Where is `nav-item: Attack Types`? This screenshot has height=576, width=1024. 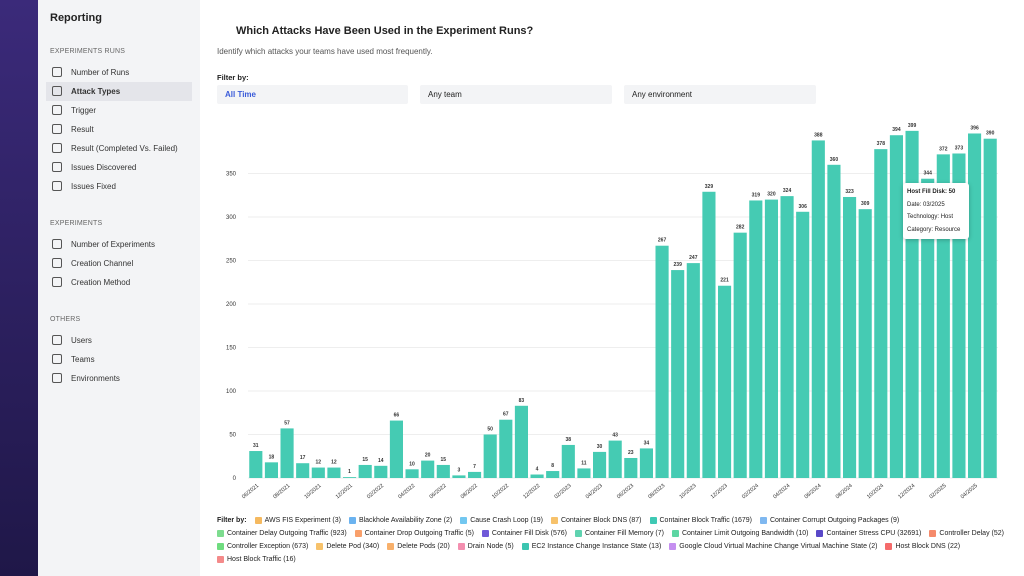
nav-item: Attack Types is located at coordinates (119, 91).